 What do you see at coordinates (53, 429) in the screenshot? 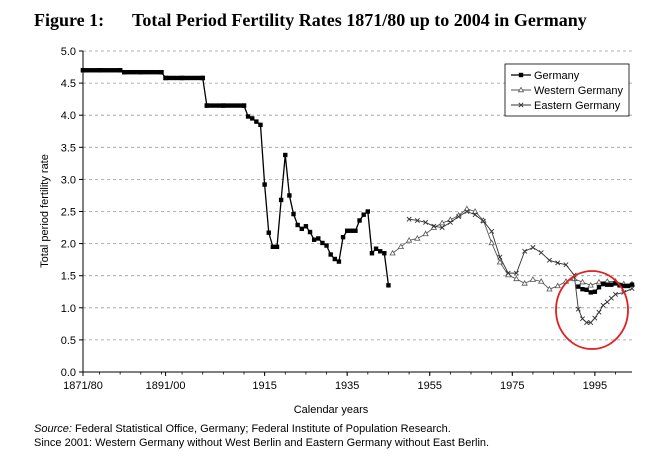
I see `source-label: Source:` at bounding box center [53, 429].